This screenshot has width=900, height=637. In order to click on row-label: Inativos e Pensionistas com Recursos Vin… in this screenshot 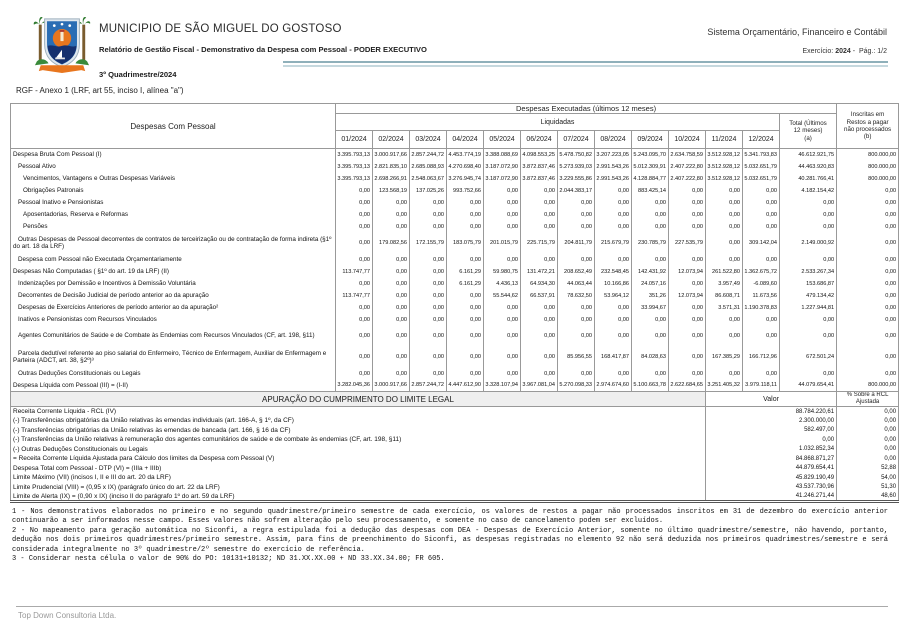, I will do `click(173, 319)`.